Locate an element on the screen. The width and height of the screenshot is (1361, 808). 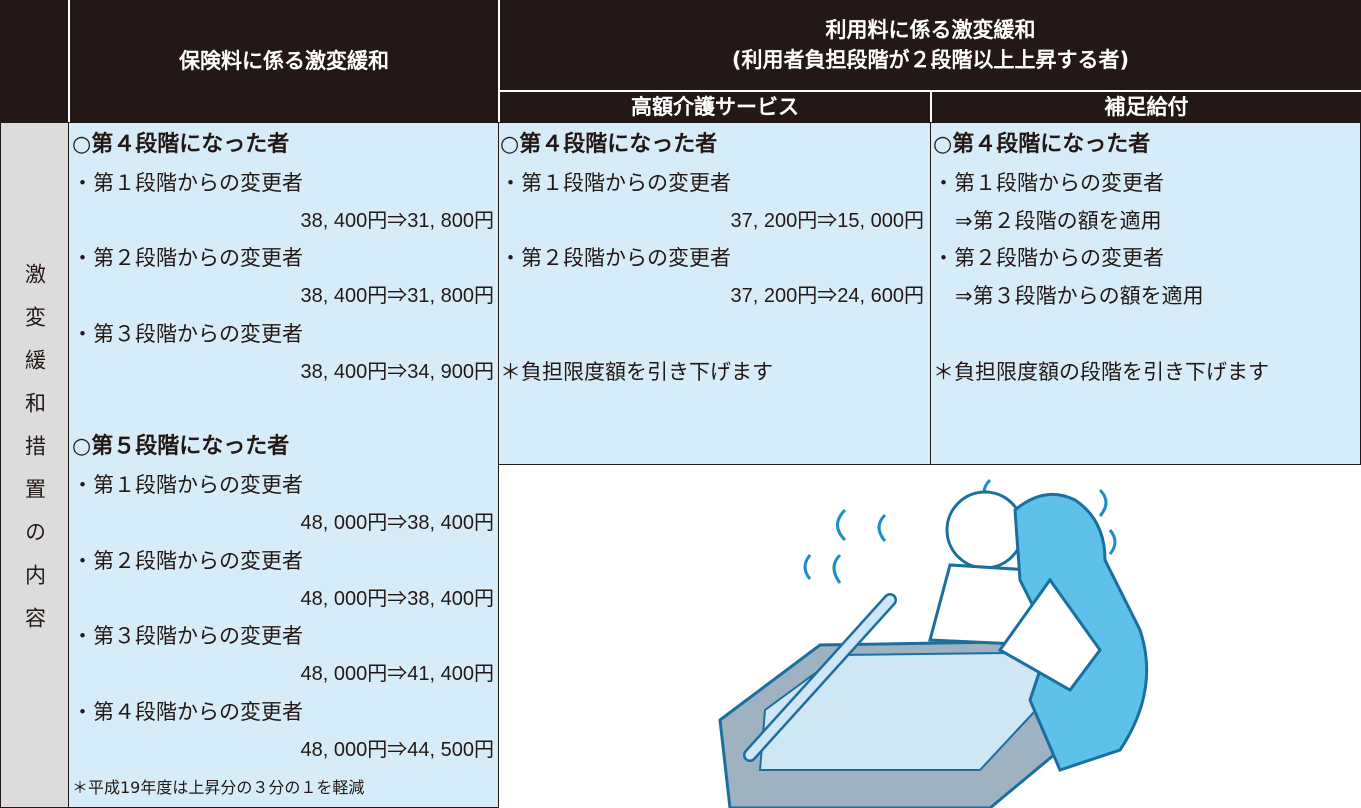
sub-title: 高額介護サービス is located at coordinates (715, 107).